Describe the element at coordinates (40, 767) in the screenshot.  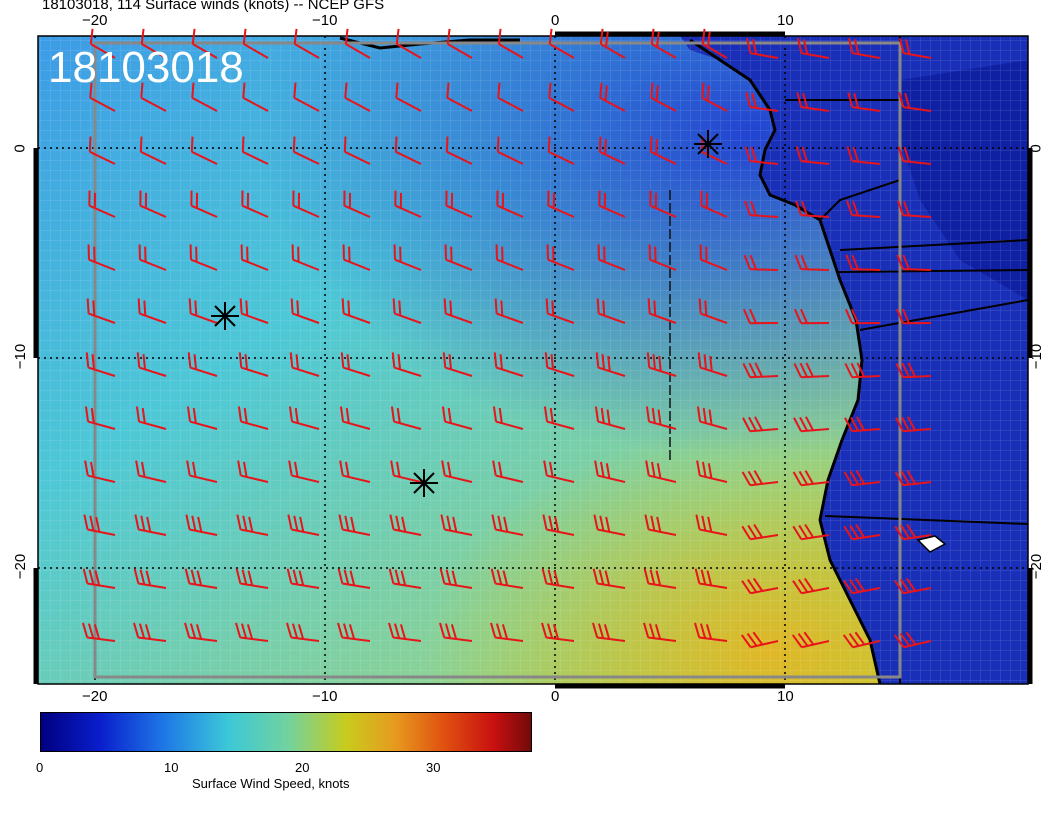
I see `colorbar-tick: 0` at that location.